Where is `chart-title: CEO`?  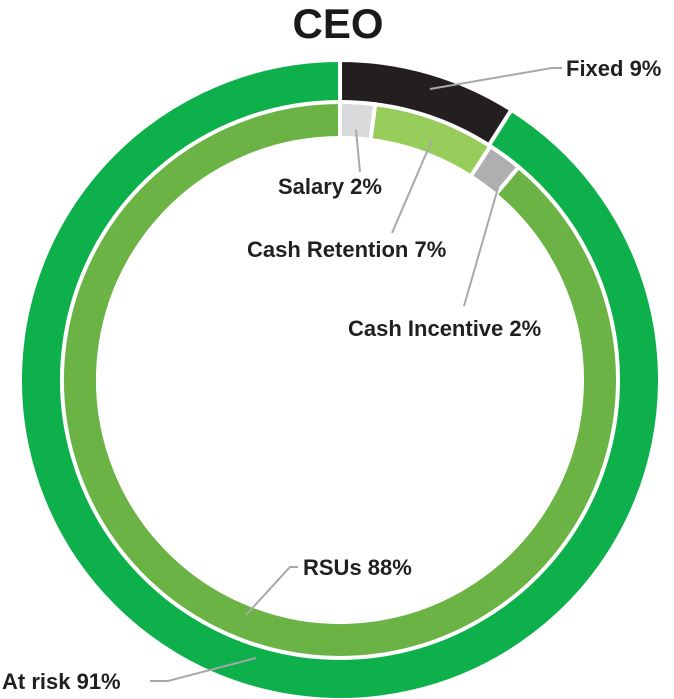
chart-title: CEO is located at coordinates (337, 23).